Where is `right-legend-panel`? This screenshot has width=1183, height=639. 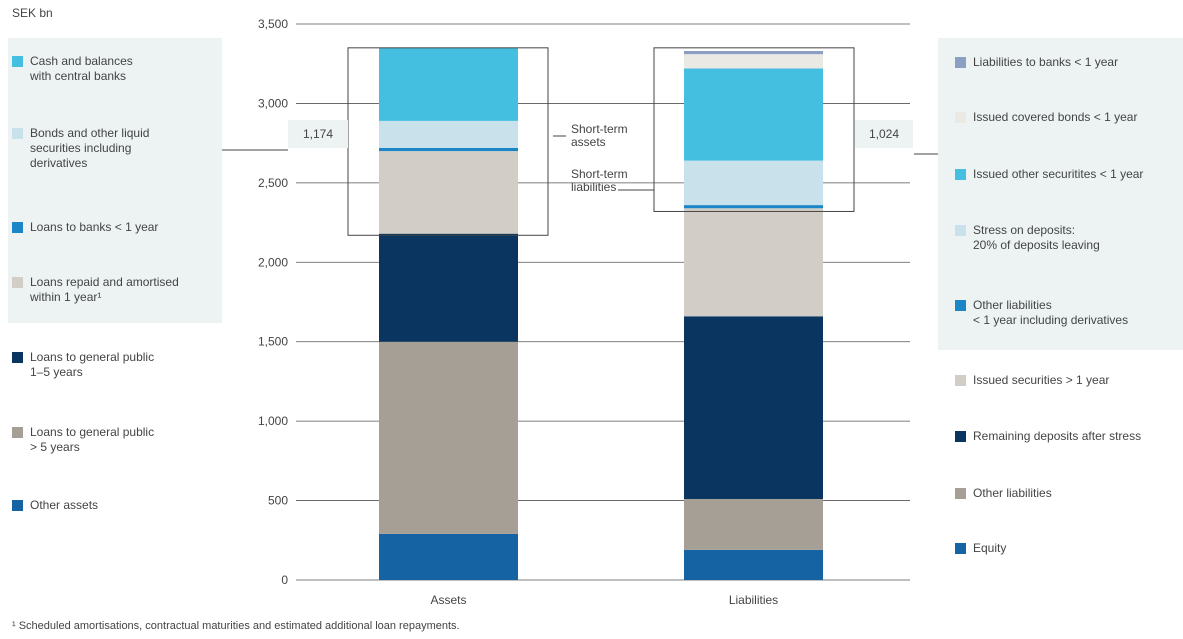 right-legend-panel is located at coordinates (1060, 194).